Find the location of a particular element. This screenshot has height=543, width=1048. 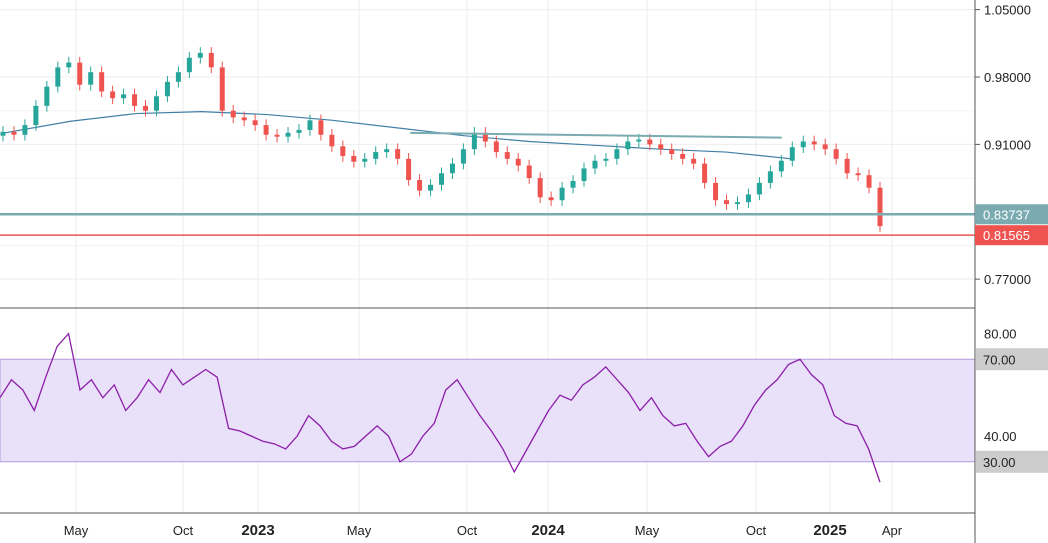

resistance-trendline is located at coordinates (596, 135).